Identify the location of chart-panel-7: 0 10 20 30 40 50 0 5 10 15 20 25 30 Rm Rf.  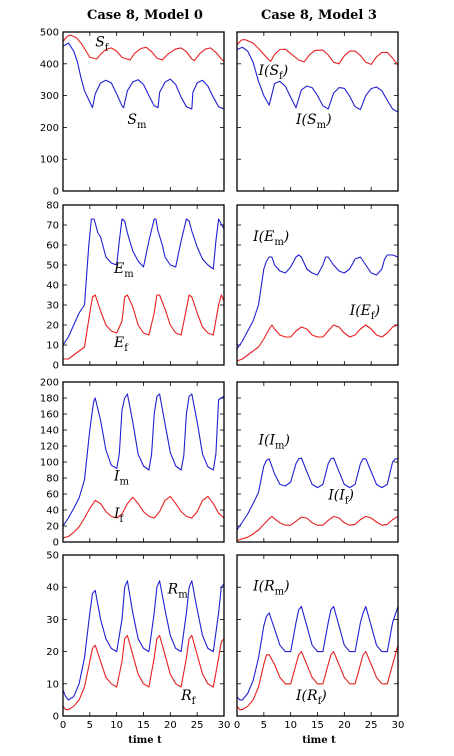
(138, 641).